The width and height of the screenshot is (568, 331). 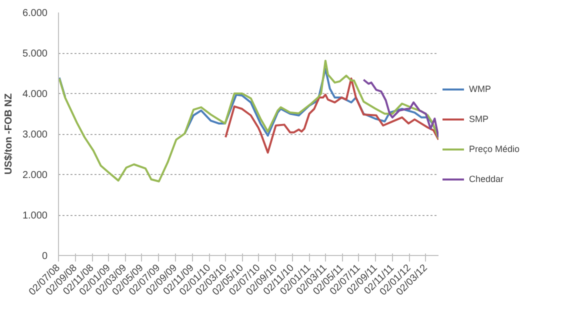 What do you see at coordinates (486, 179) in the screenshot?
I see `legend-label: Cheddar` at bounding box center [486, 179].